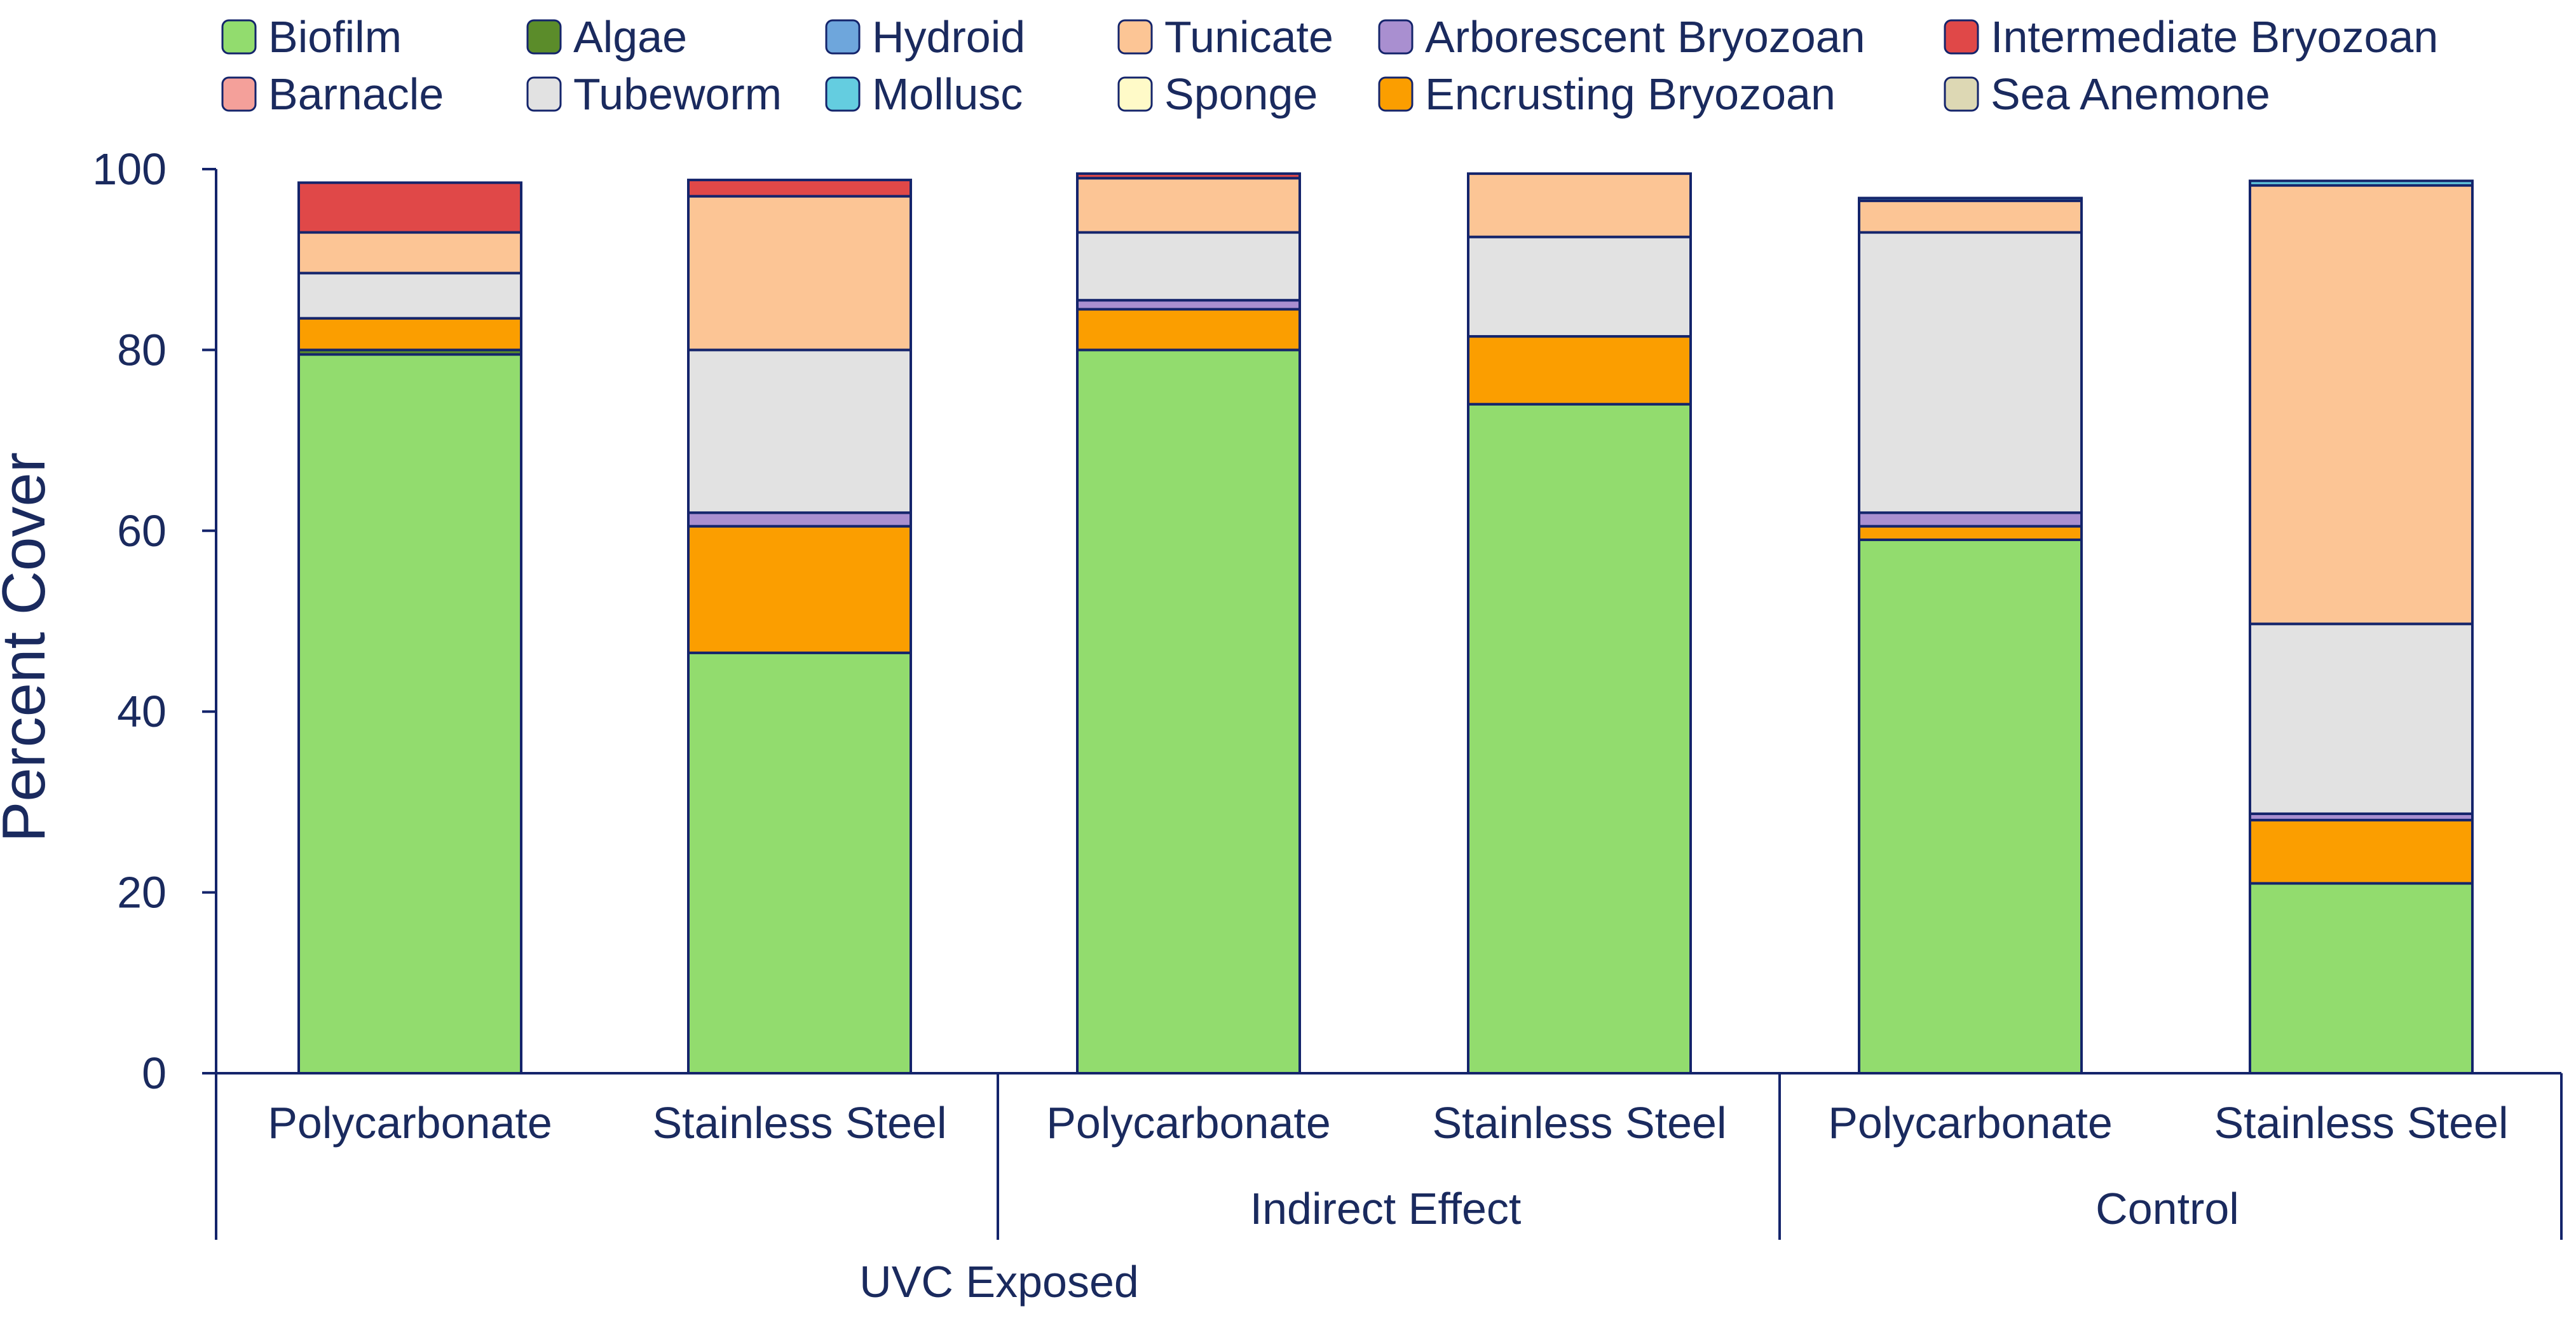 The height and width of the screenshot is (1318, 2576). Describe the element at coordinates (948, 37) in the screenshot. I see `legend-label: Hydroid` at that location.